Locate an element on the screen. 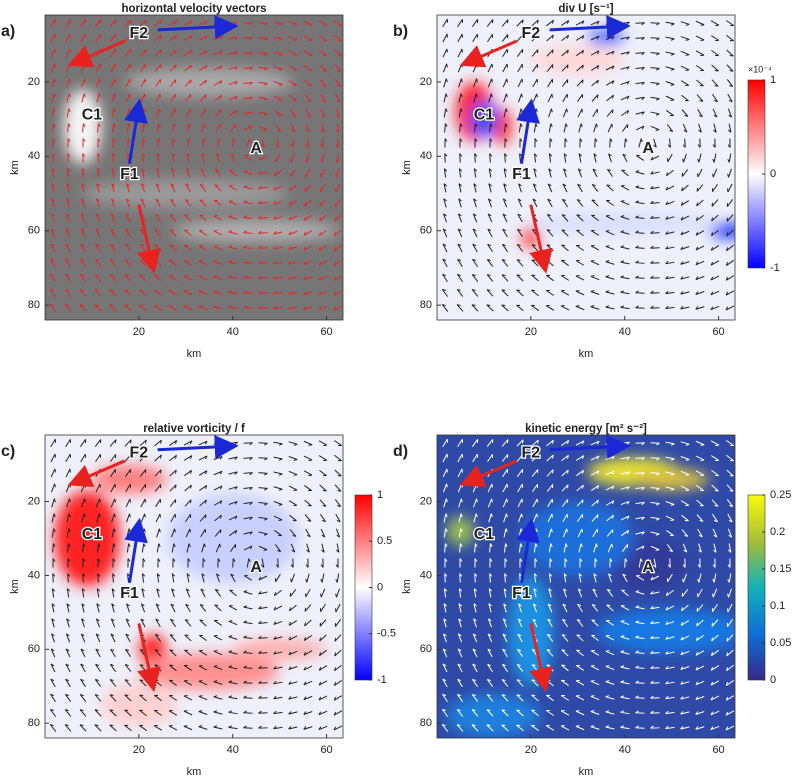 Image resolution: width=795 pixels, height=776 pixels. x-tick-label: 20 is located at coordinates (139, 332).